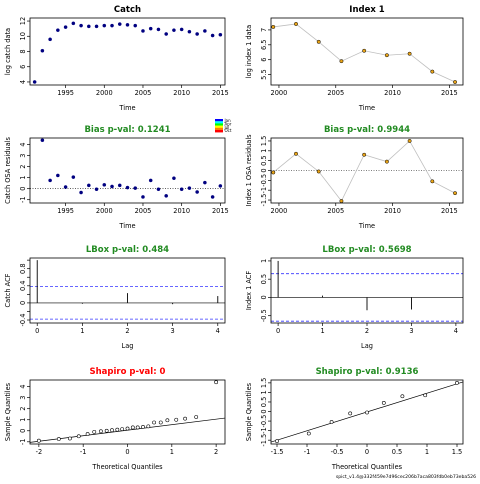 This screenshot has height=484, width=480. I want to click on y-tick-label: 12, so click(23, 21).